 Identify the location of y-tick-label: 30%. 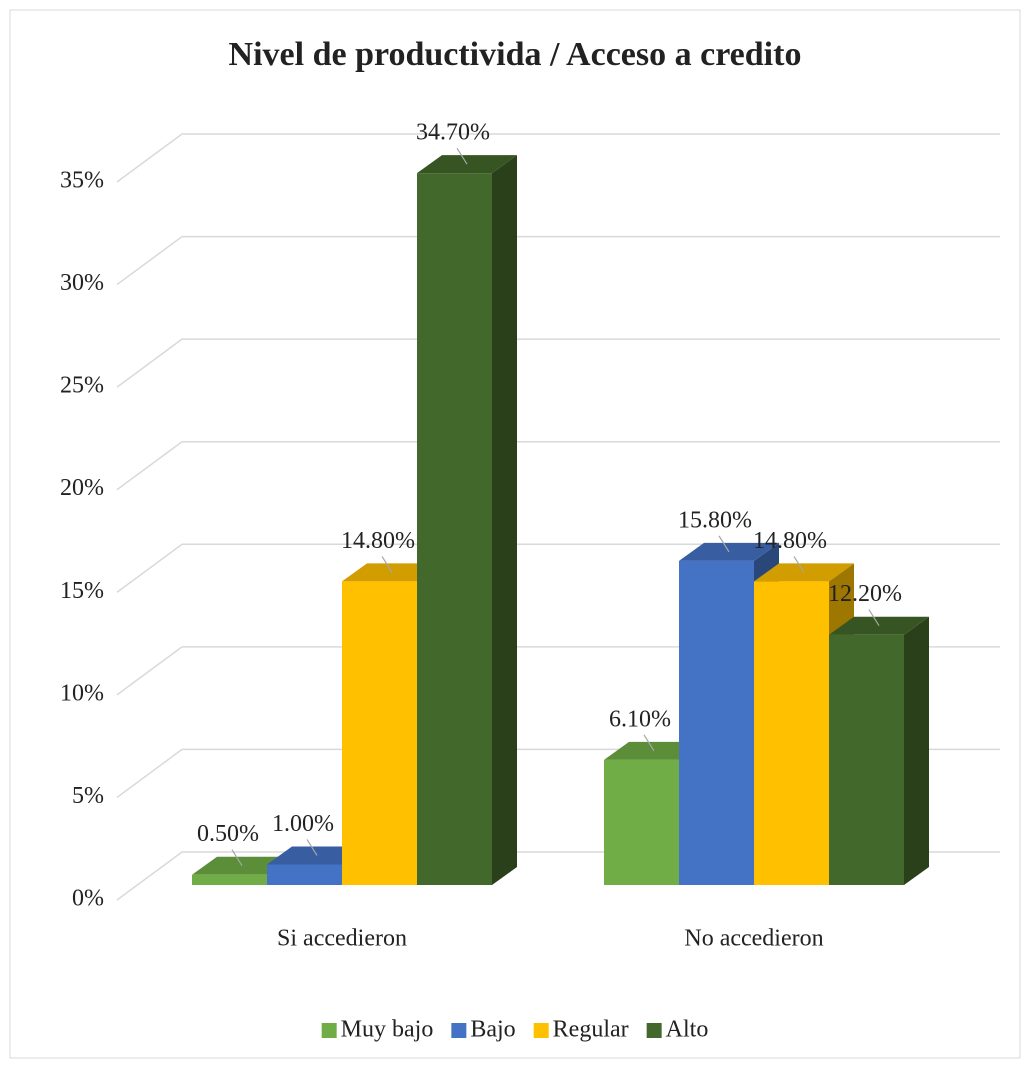
(82, 283).